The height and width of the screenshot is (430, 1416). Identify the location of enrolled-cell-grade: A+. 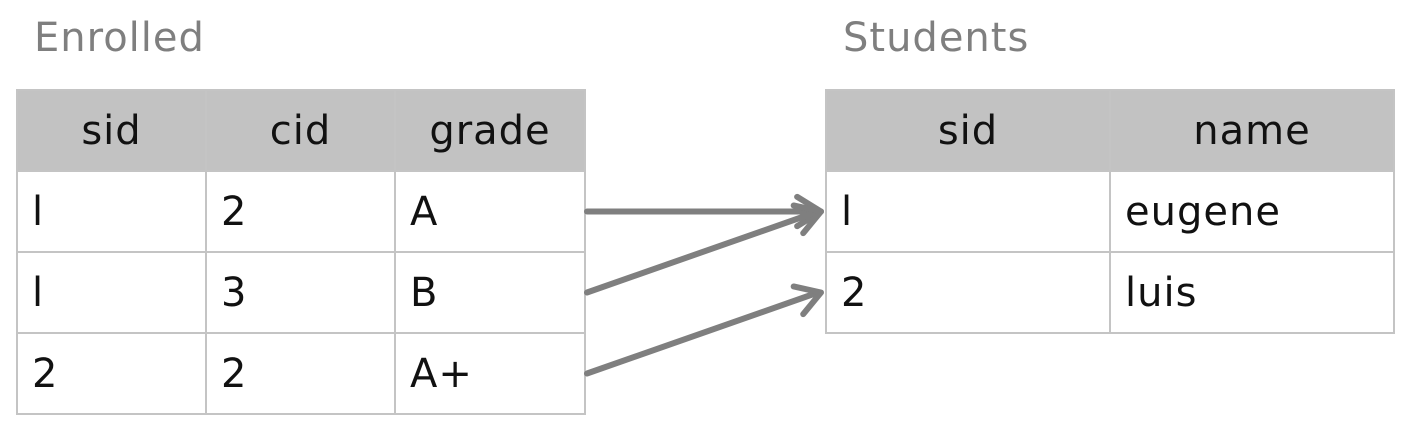
(490, 373).